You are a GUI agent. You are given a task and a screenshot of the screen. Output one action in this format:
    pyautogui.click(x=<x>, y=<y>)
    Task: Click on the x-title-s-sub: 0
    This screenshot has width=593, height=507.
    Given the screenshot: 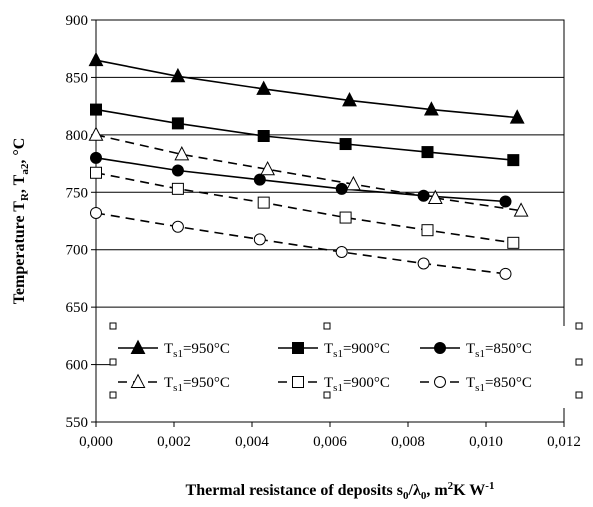 What is the action you would take?
    pyautogui.click(x=406, y=496)
    